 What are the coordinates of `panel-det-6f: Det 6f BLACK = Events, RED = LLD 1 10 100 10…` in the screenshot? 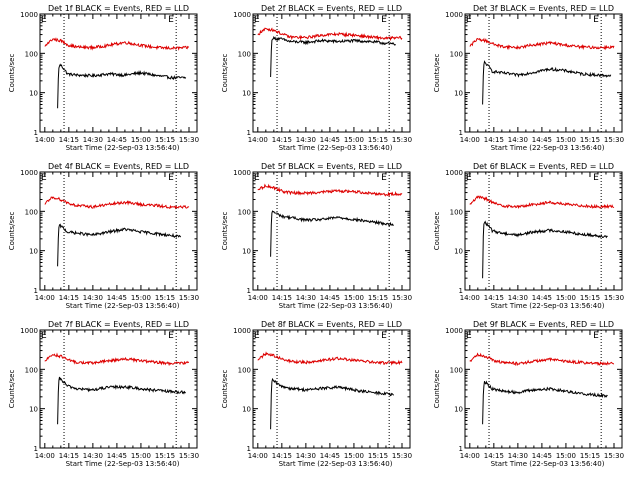 It's located at (528, 236).